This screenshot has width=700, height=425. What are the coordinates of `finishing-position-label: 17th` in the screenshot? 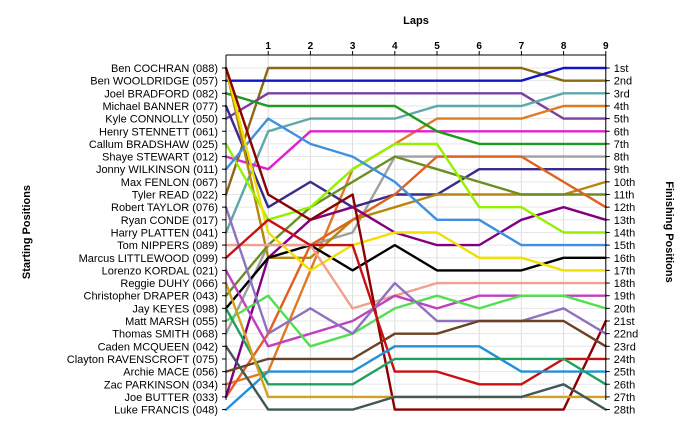 It's located at (624, 271).